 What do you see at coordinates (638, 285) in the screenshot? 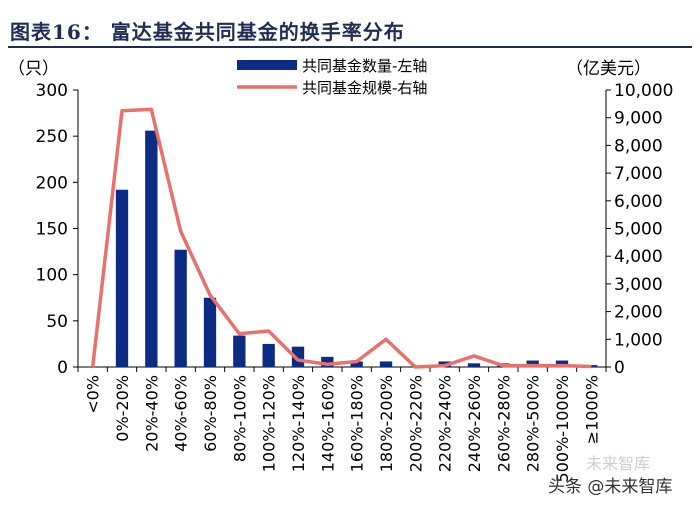
I see `right-tick-label: 3,000` at bounding box center [638, 285].